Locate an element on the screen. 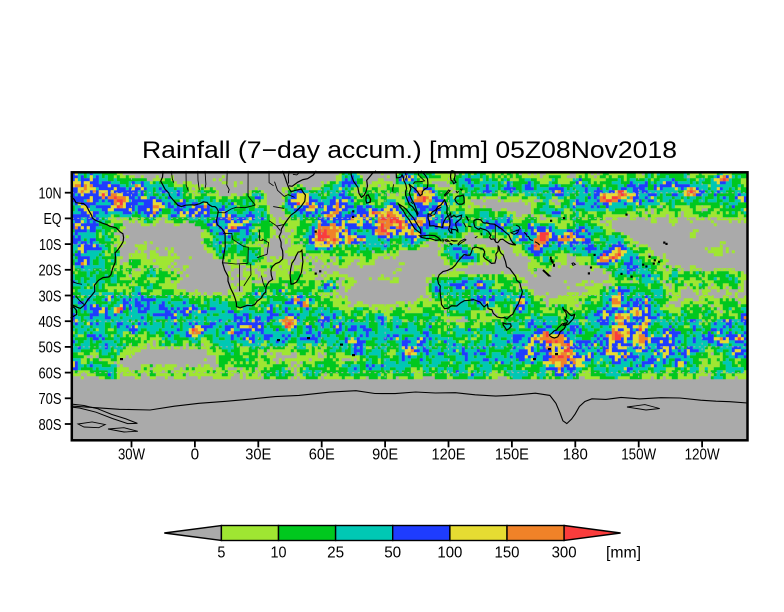 Image resolution: width=784 pixels, height=612 pixels. svg-text: 50 is located at coordinates (392, 553).